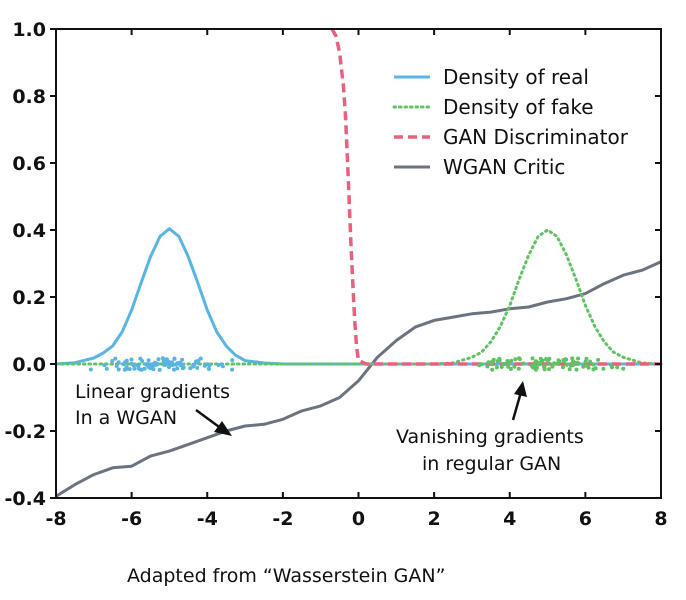  Describe the element at coordinates (126, 418) in the screenshot. I see `annotation-linear-line2: In a WGAN` at that location.